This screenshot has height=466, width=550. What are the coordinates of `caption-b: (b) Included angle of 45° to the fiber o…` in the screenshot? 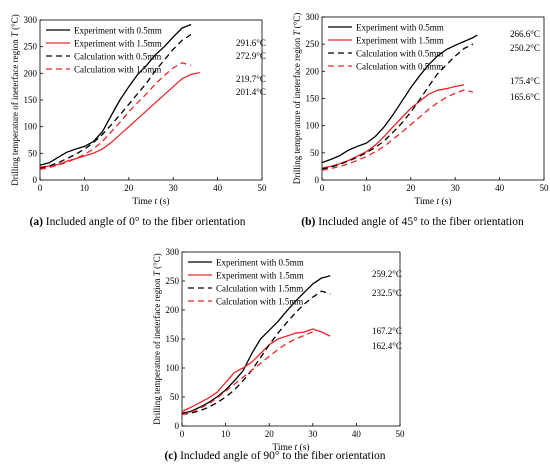 It's located at (412, 222).